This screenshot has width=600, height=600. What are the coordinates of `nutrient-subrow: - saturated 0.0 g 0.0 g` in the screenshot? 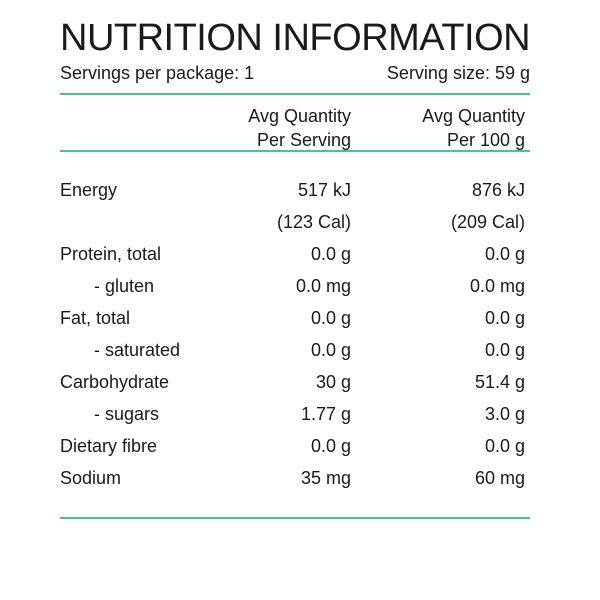 It's located at (295, 350).